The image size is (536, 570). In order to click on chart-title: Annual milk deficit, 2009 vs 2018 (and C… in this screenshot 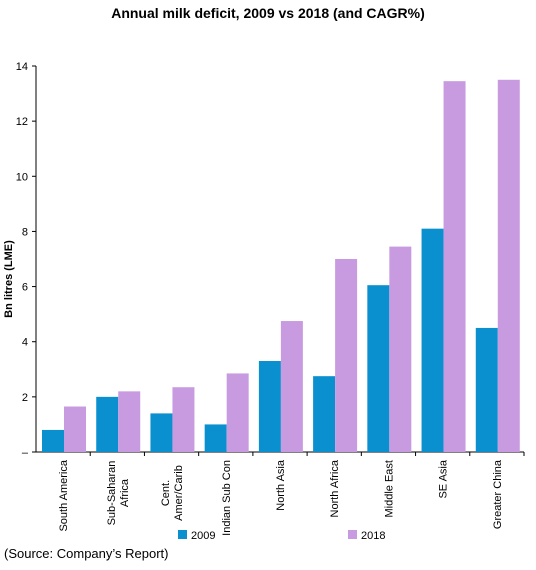, I will do `click(268, 13)`.